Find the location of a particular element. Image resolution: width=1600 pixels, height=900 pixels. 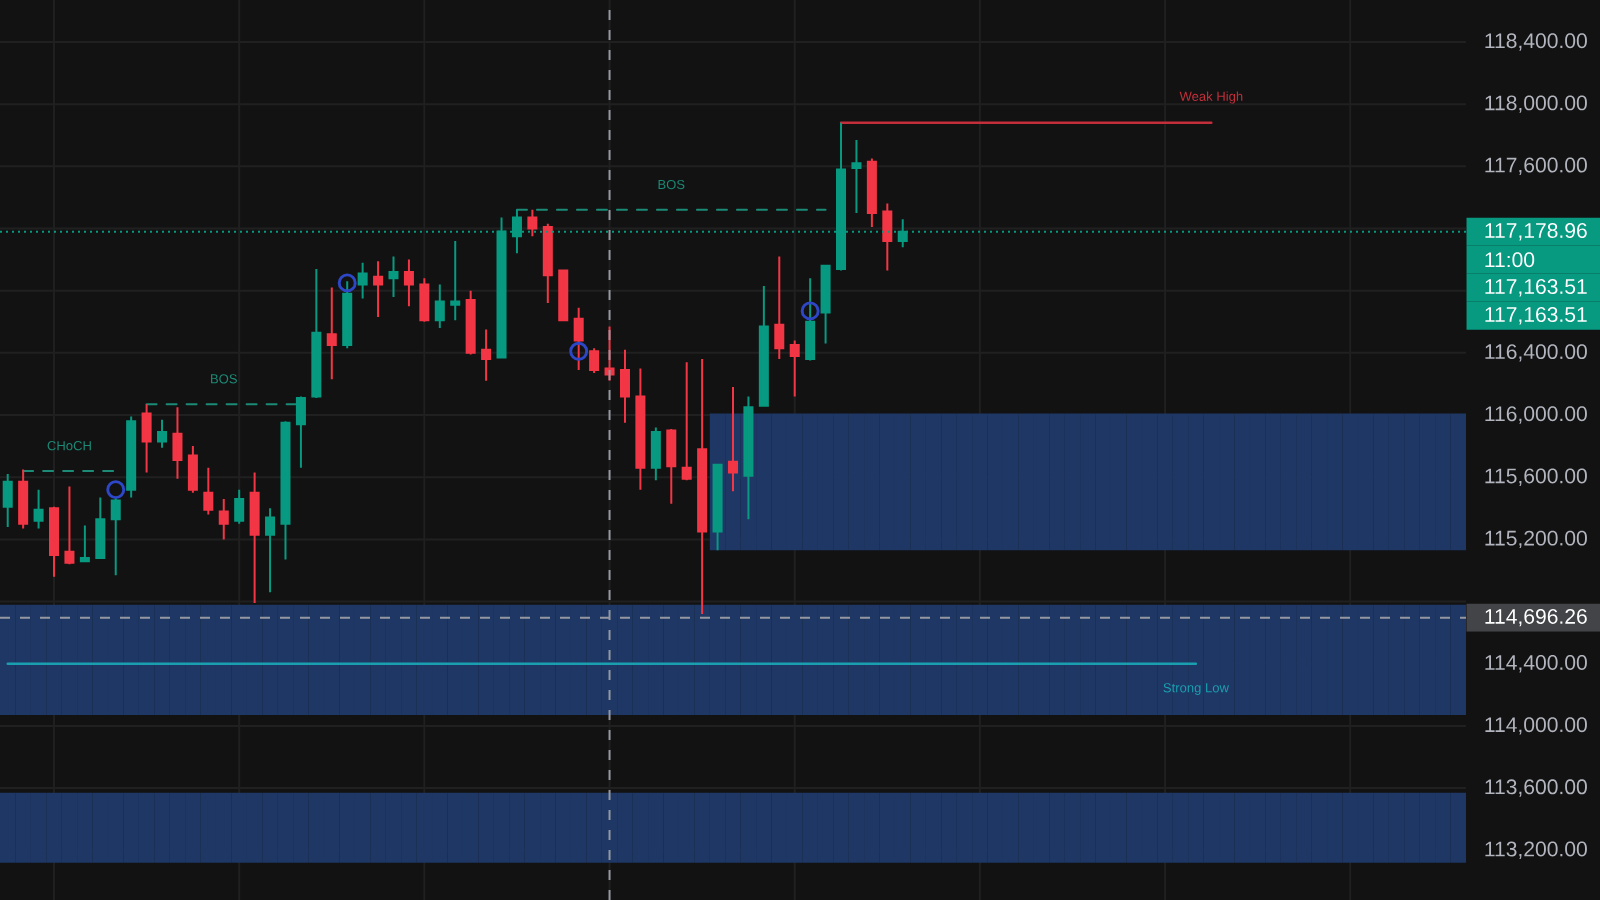

ref-line-label: 114,696.26 is located at coordinates (1536, 617).